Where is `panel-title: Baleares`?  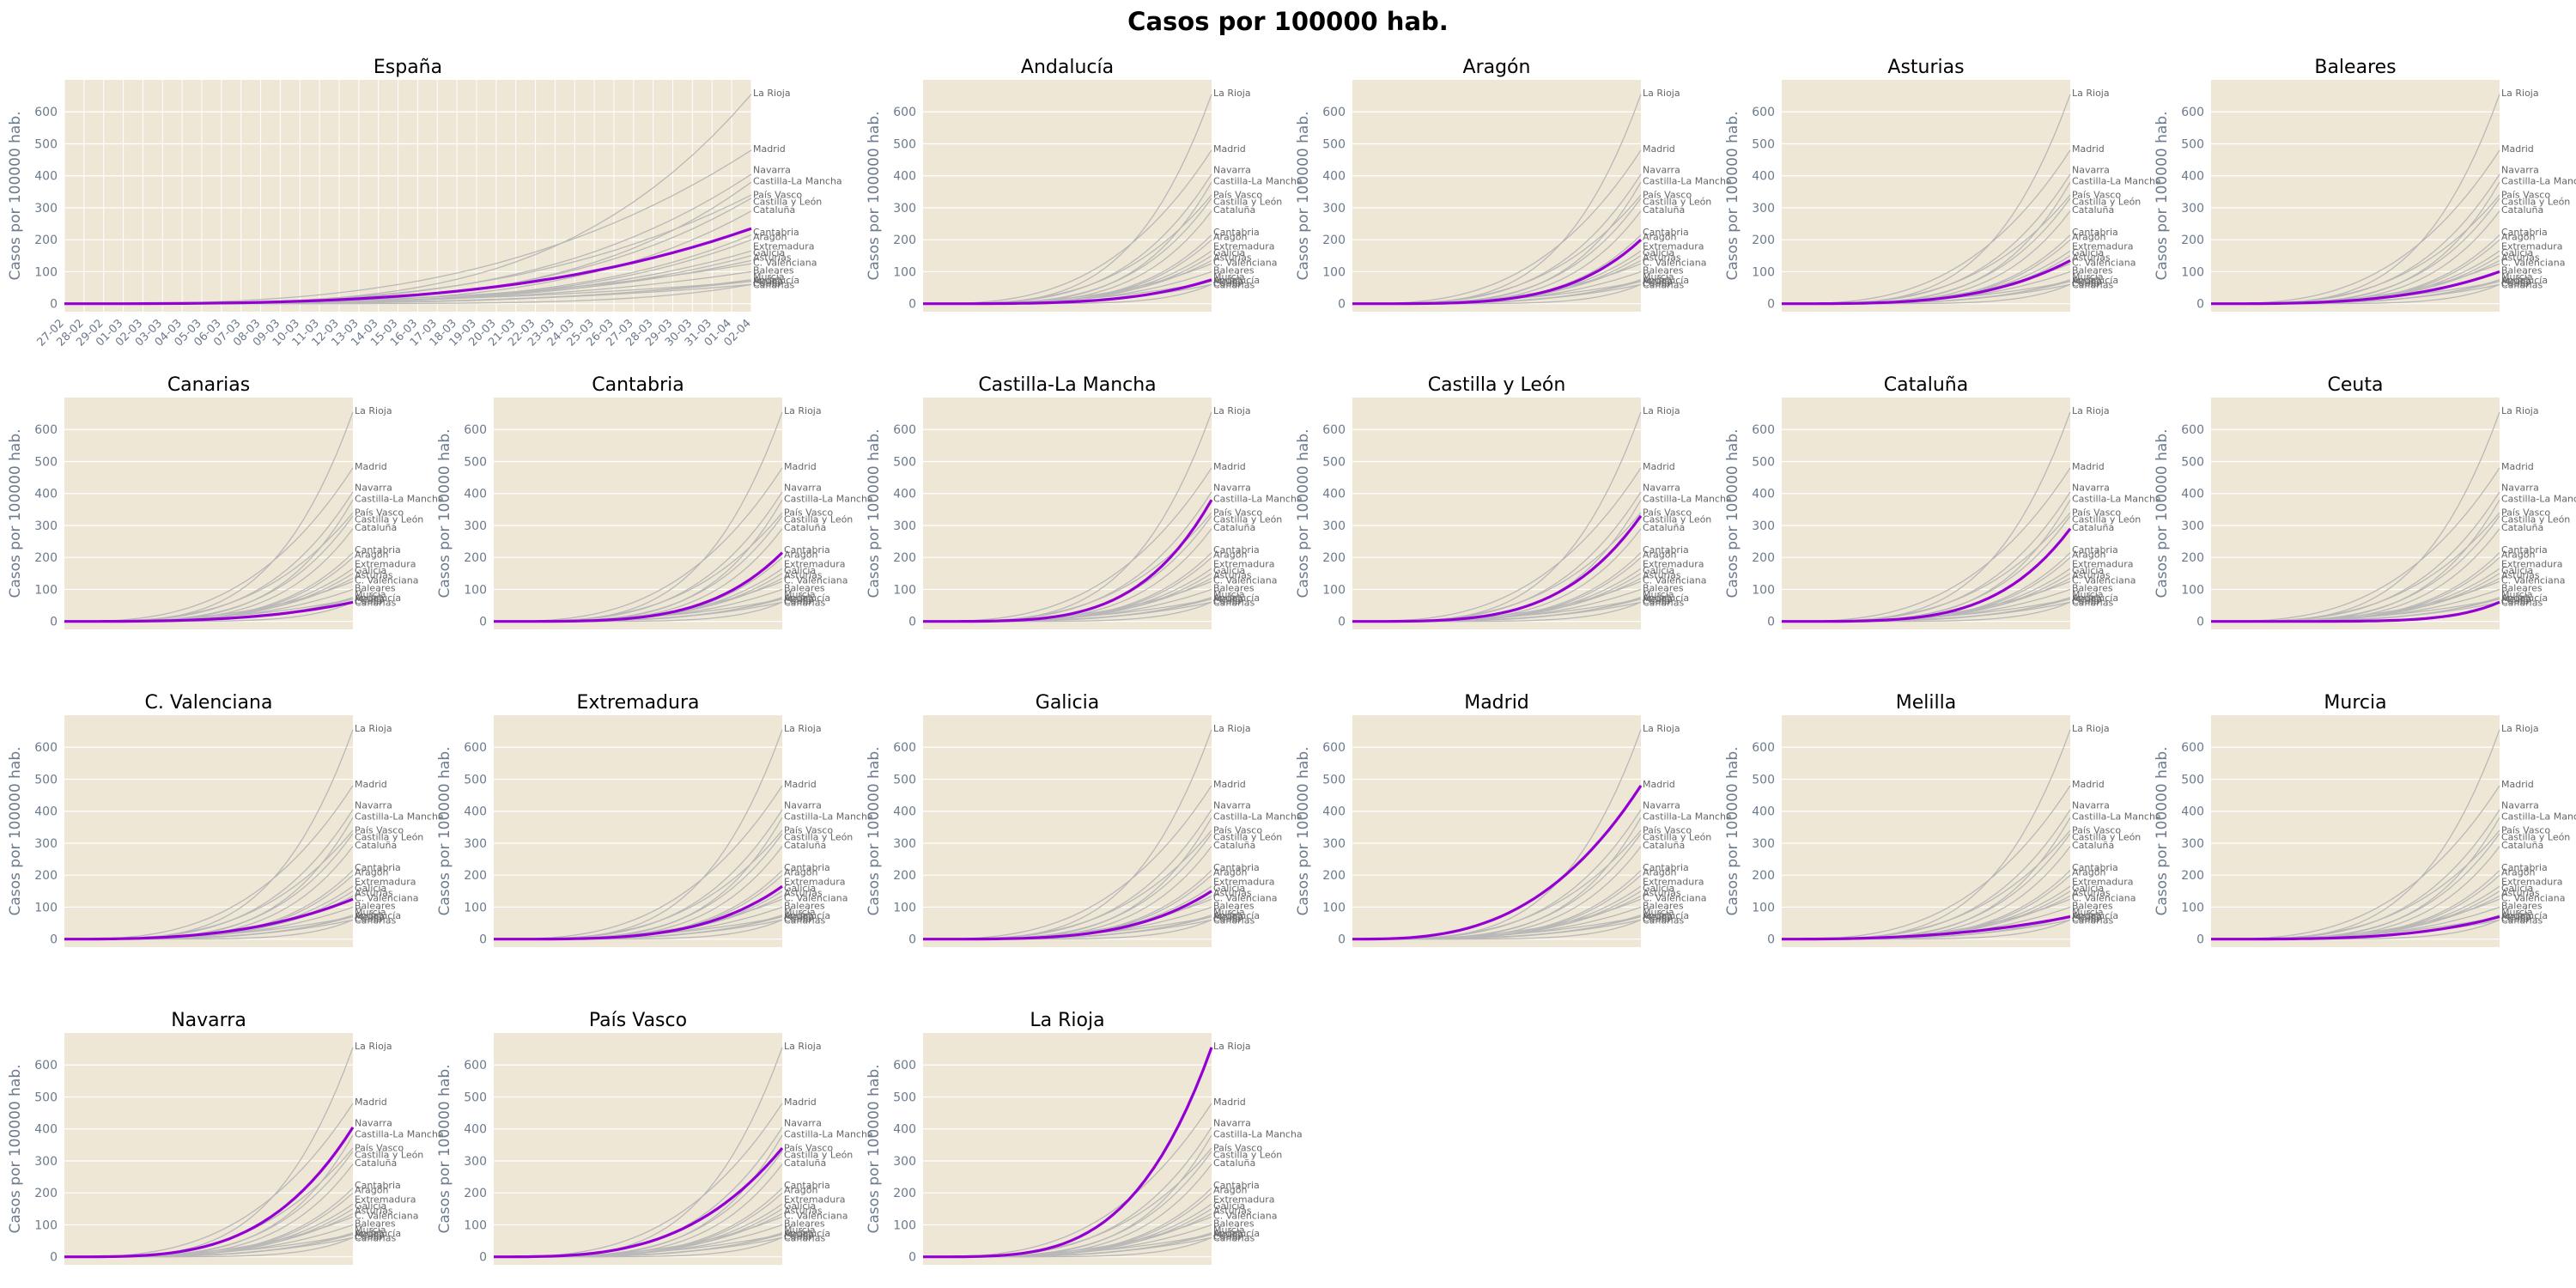
panel-title: Baleares is located at coordinates (2355, 67).